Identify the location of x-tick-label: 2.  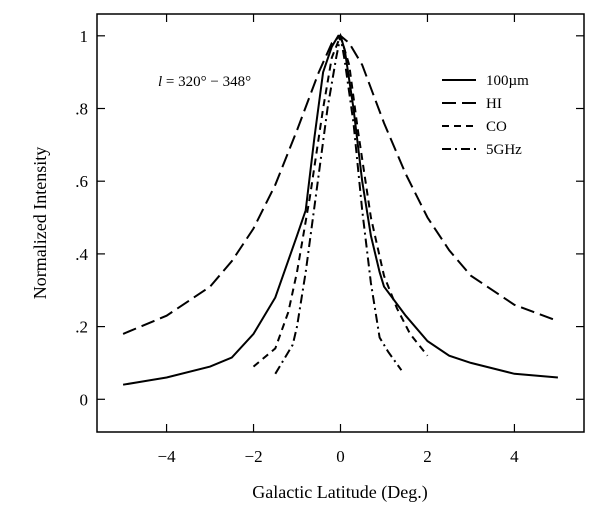
(427, 456).